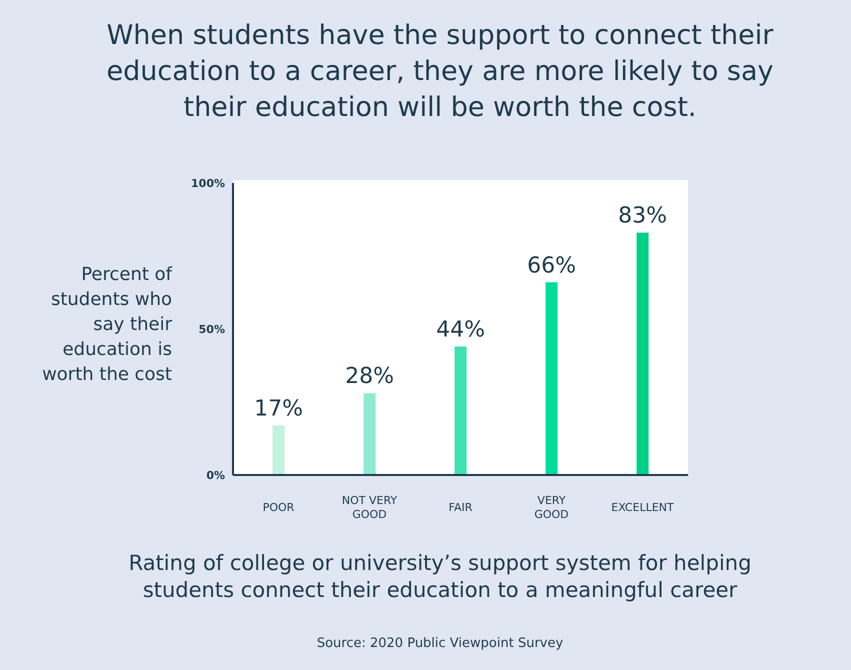 The image size is (851, 670). Describe the element at coordinates (551, 507) in the screenshot. I see `x-tick-label: VERY GOOD` at that location.